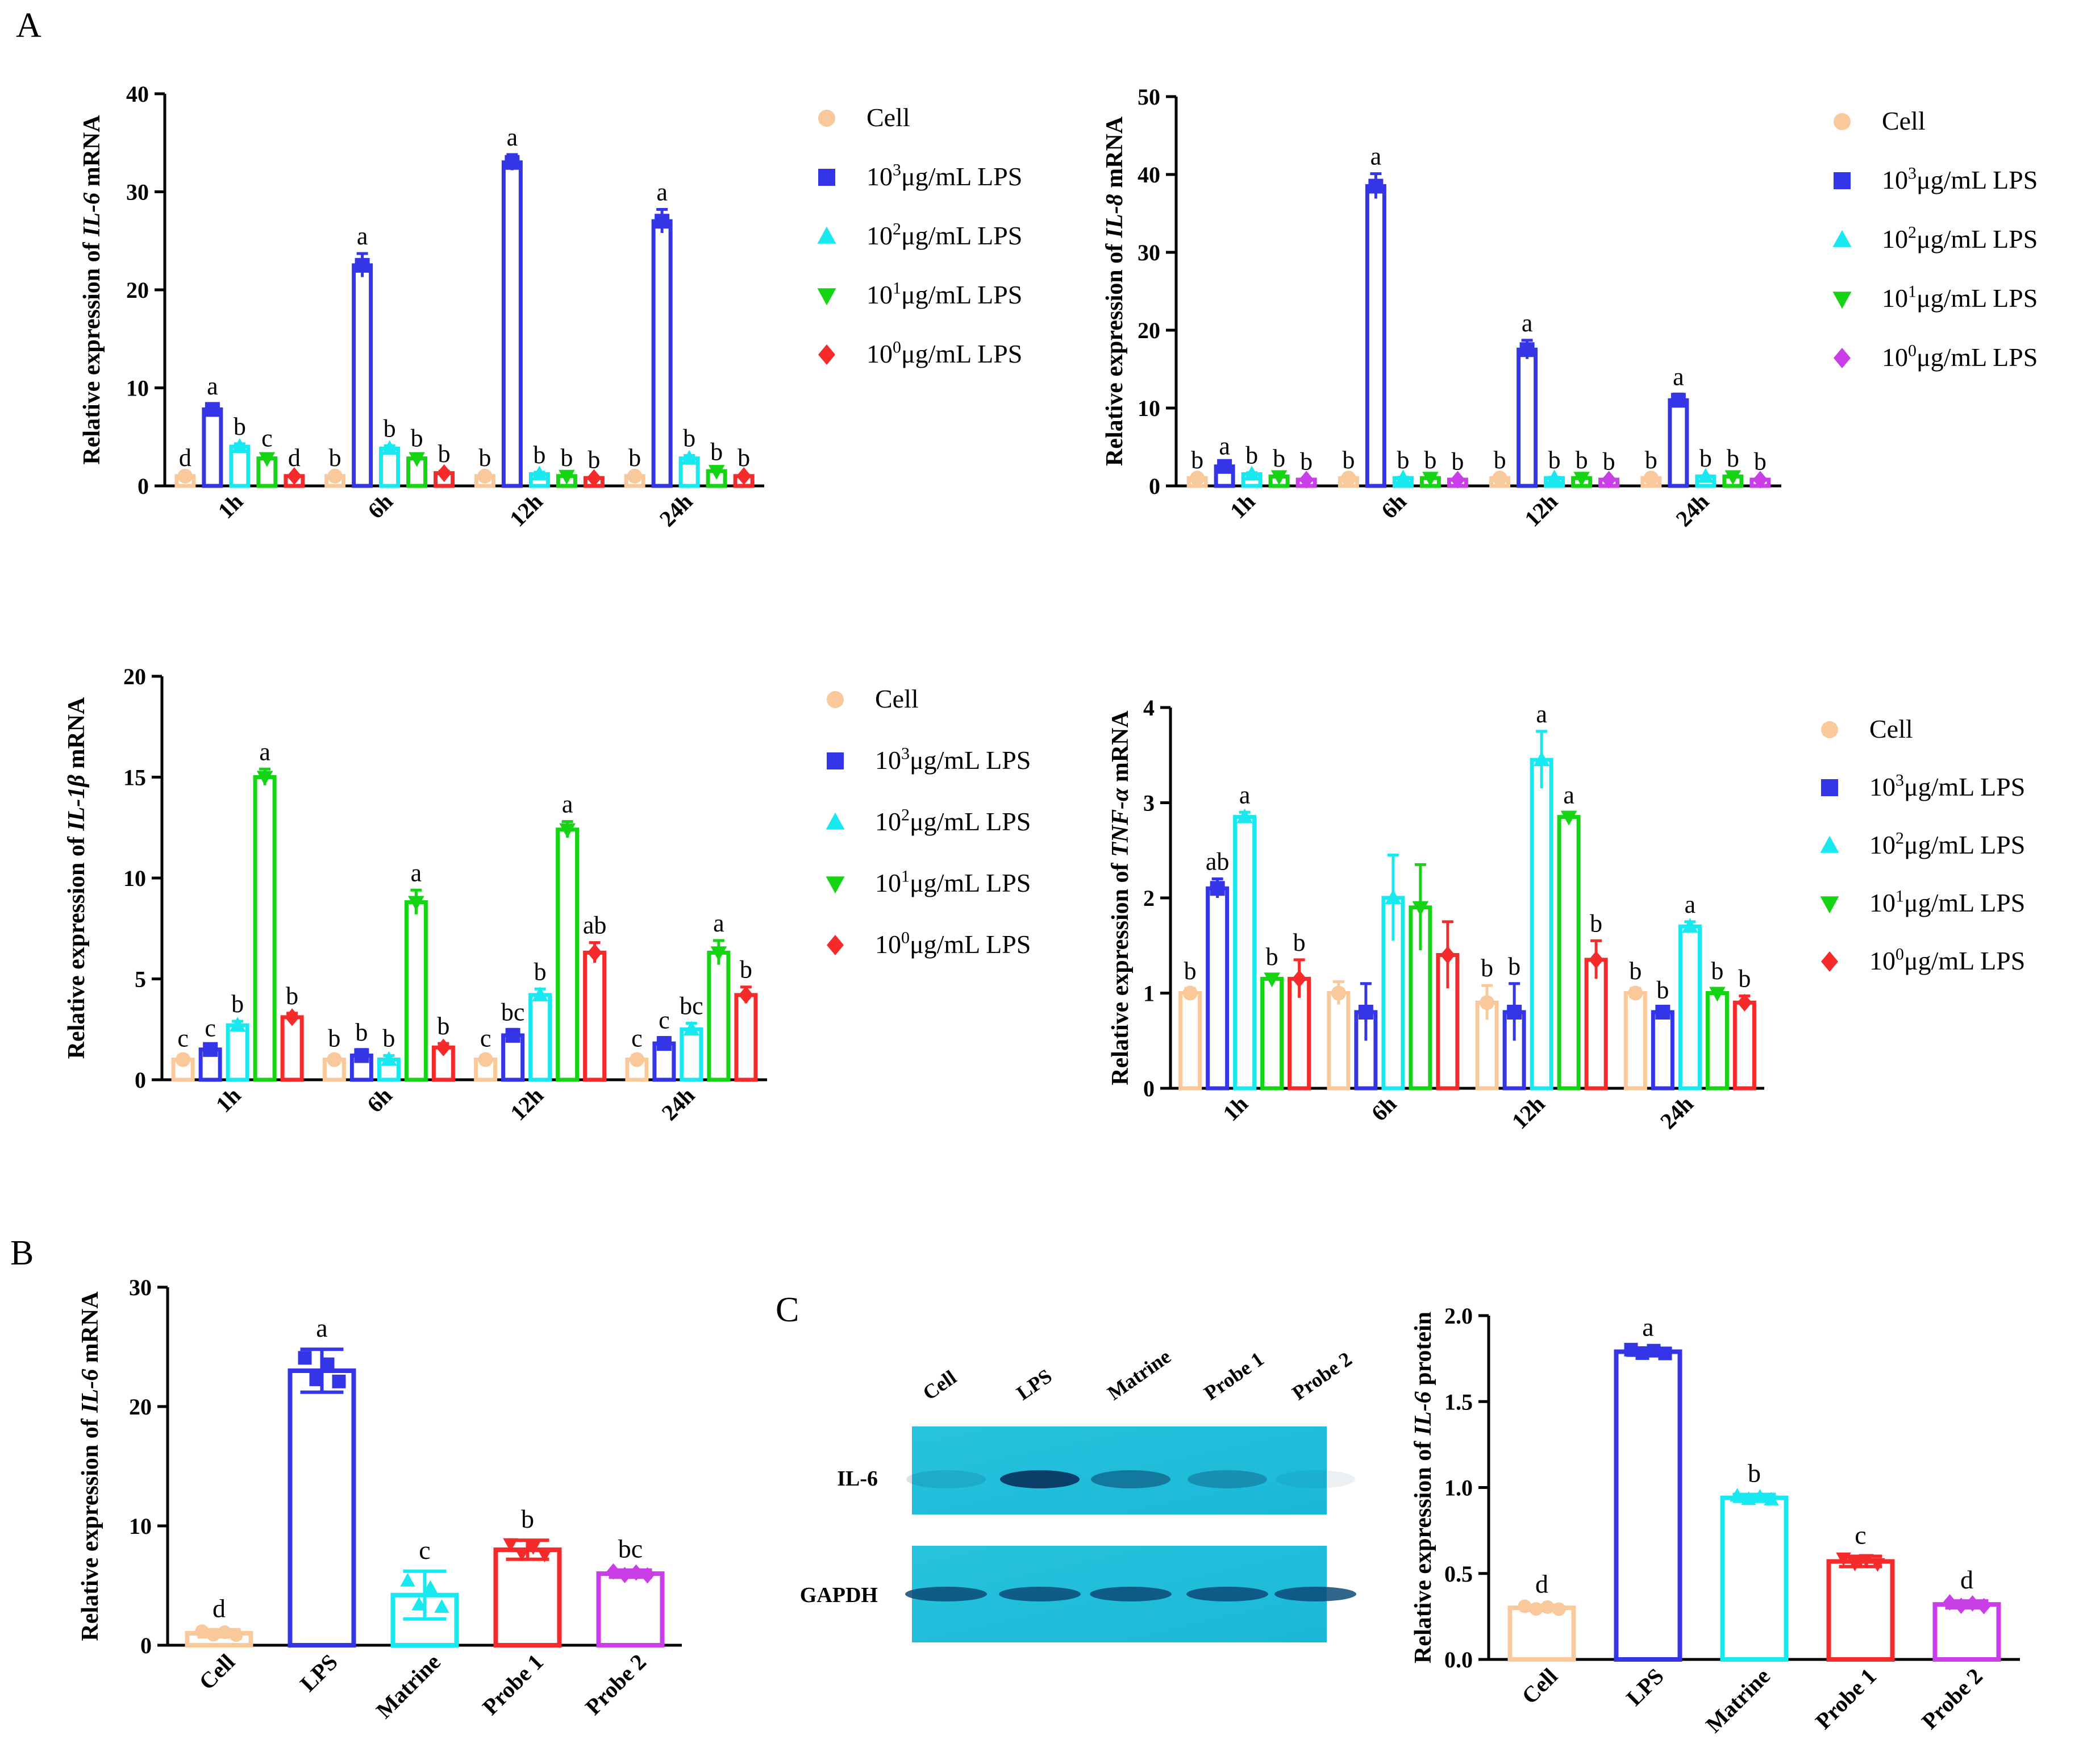 The image size is (2083, 1764). What do you see at coordinates (1149, 175) in the screenshot?
I see `y-tick-label: 40` at bounding box center [1149, 175].